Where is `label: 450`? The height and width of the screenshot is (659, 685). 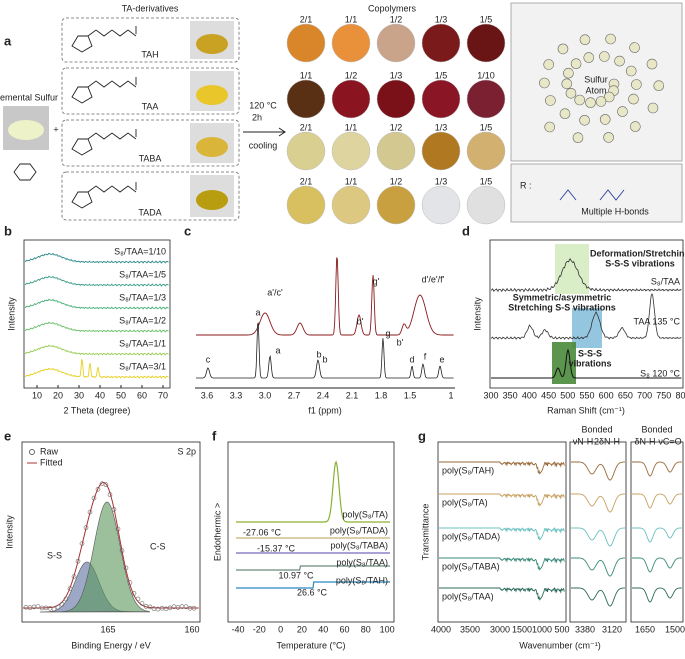 label: 450 is located at coordinates (548, 395).